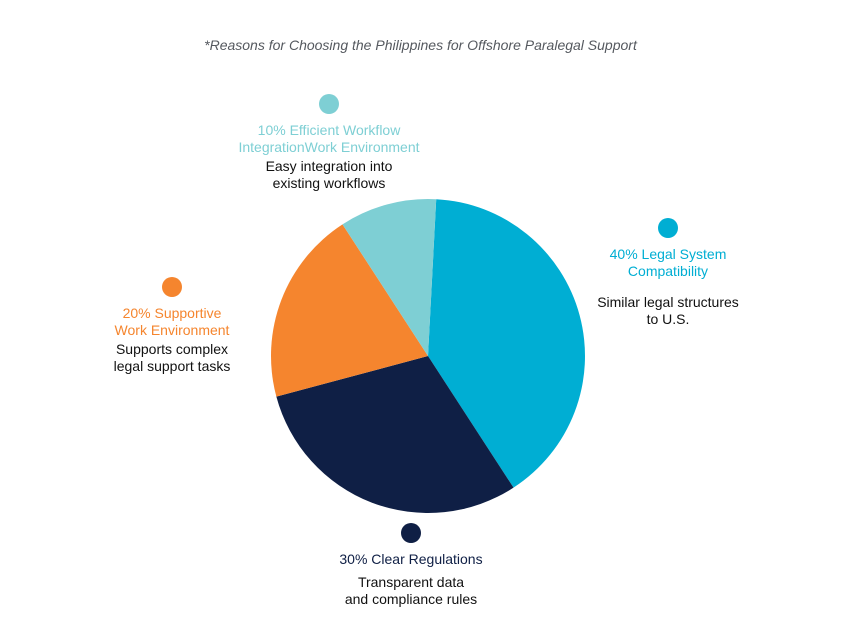 This screenshot has width=841, height=642. What do you see at coordinates (172, 357) in the screenshot?
I see `label-description-supportive-work: Supports complex legal support tasks` at bounding box center [172, 357].